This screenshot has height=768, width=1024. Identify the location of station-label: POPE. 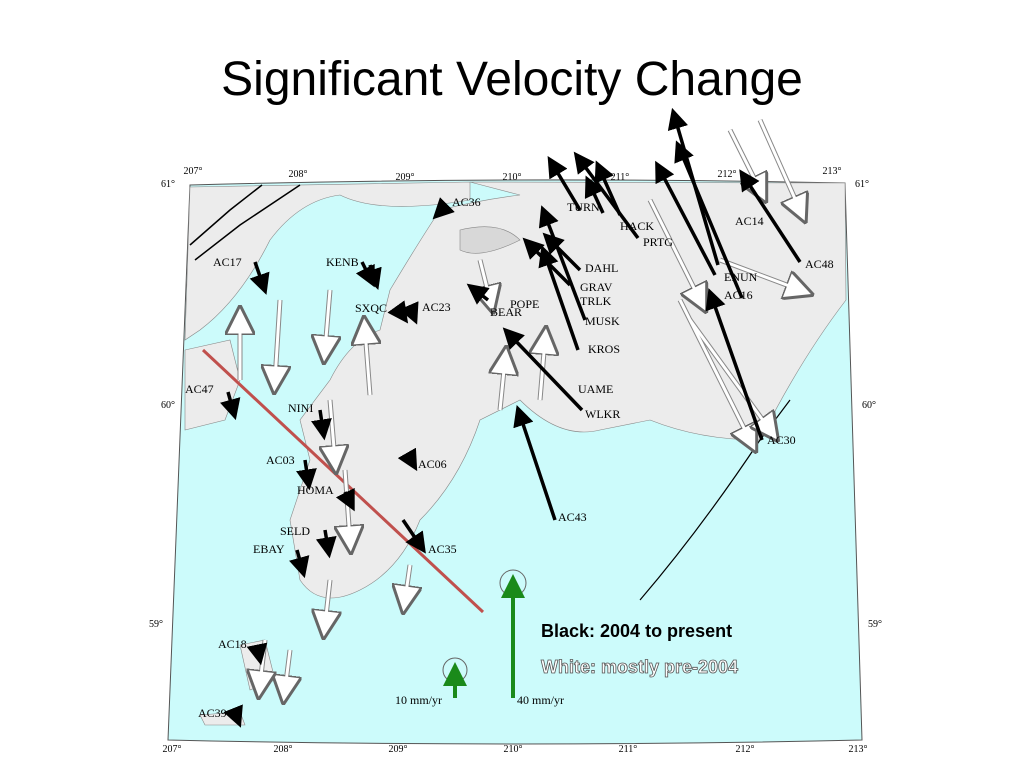
(524, 304).